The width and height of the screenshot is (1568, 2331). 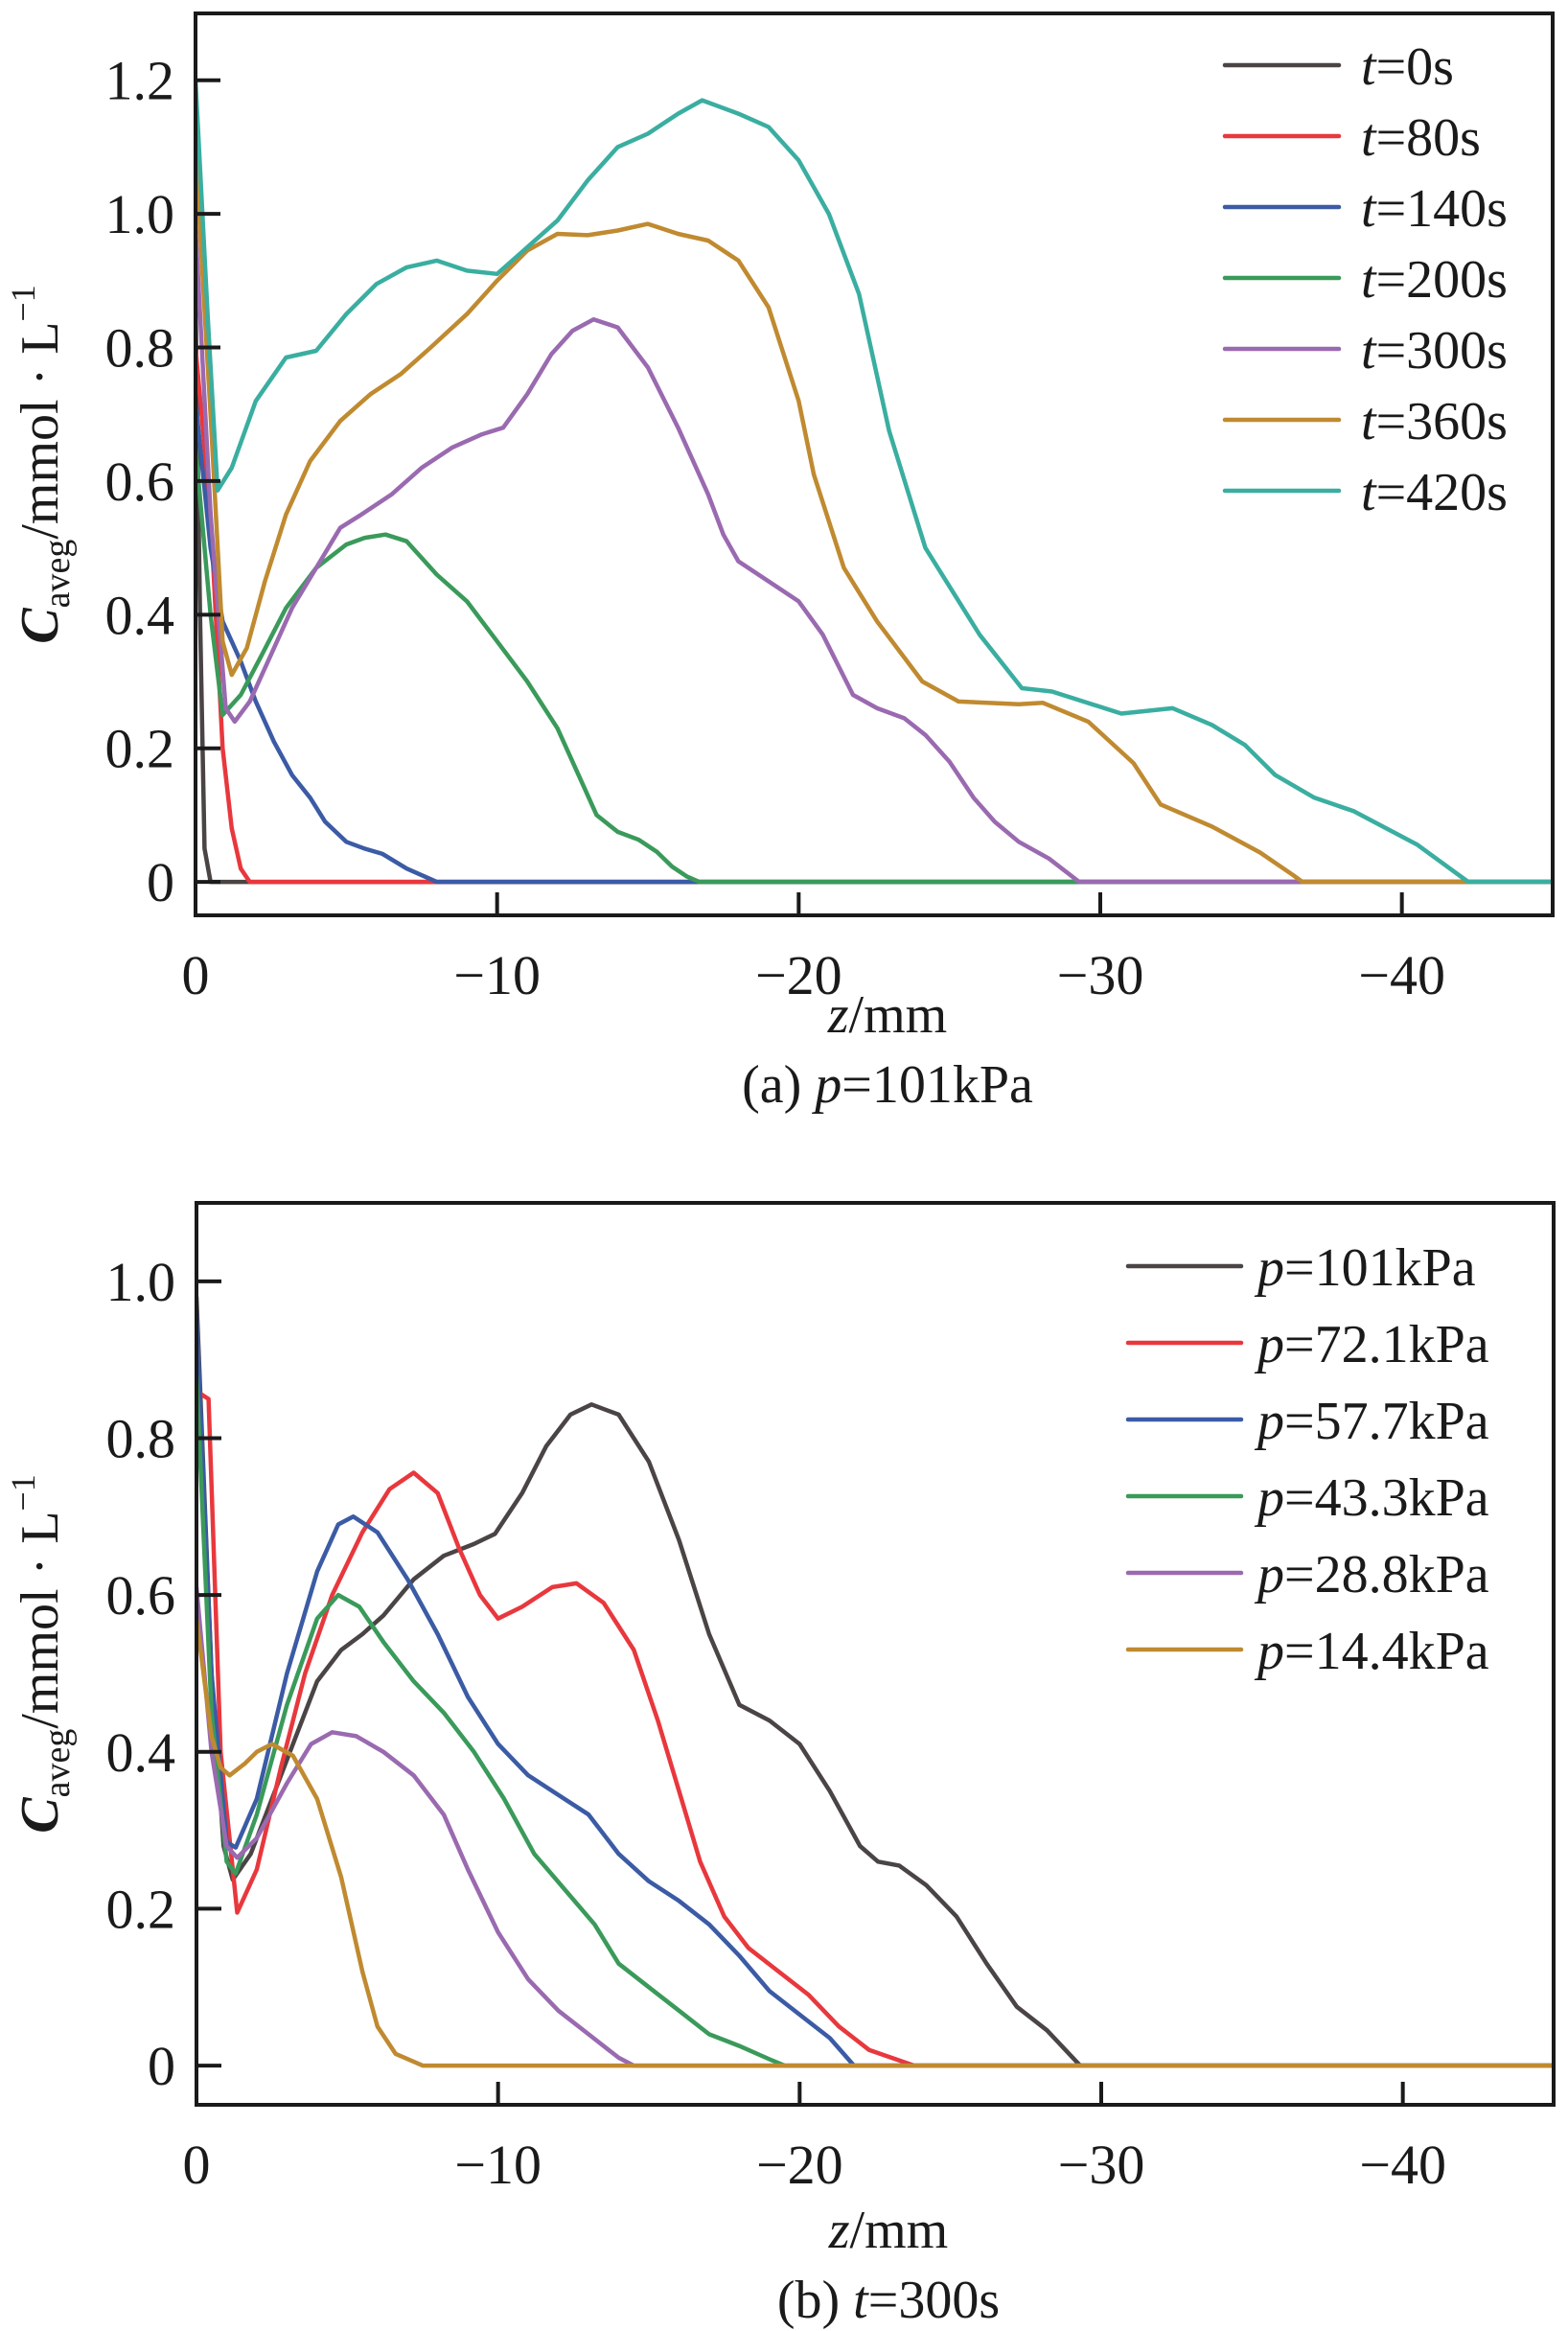 I want to click on legend-item: p=57.7kPa, so click(x=1307, y=1421).